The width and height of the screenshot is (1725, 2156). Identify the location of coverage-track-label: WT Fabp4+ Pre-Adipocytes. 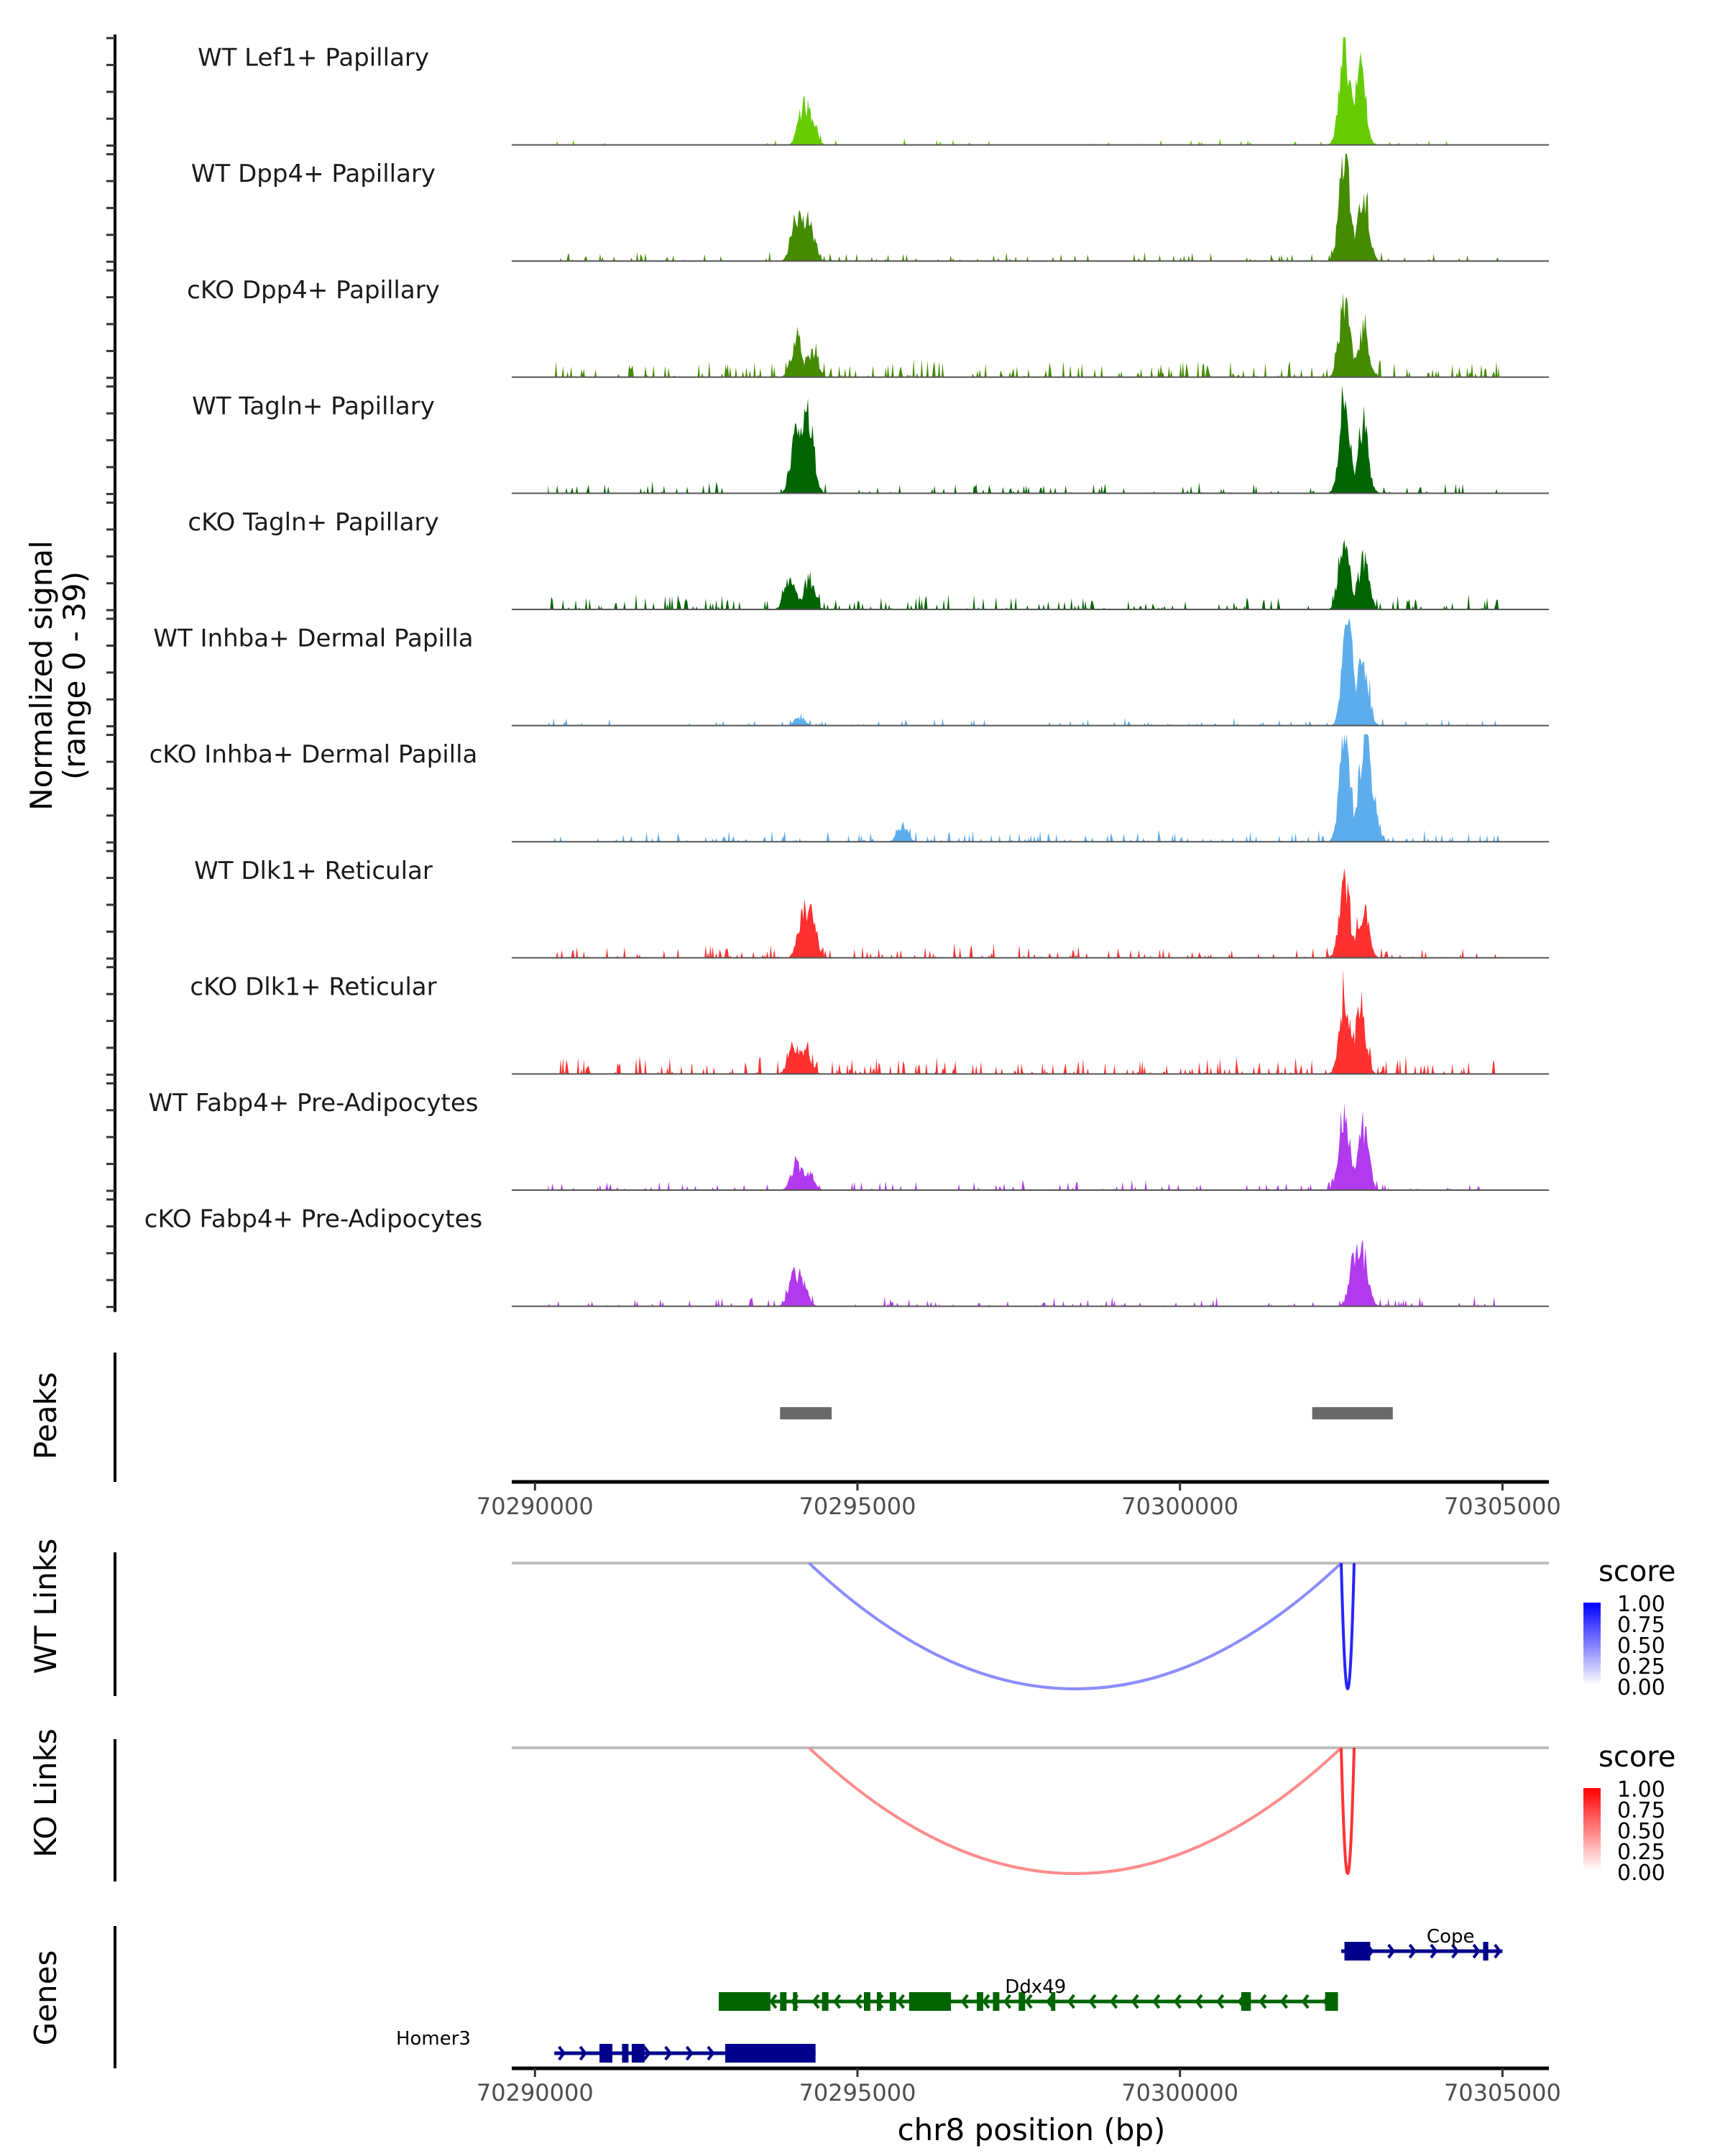
(314, 1103).